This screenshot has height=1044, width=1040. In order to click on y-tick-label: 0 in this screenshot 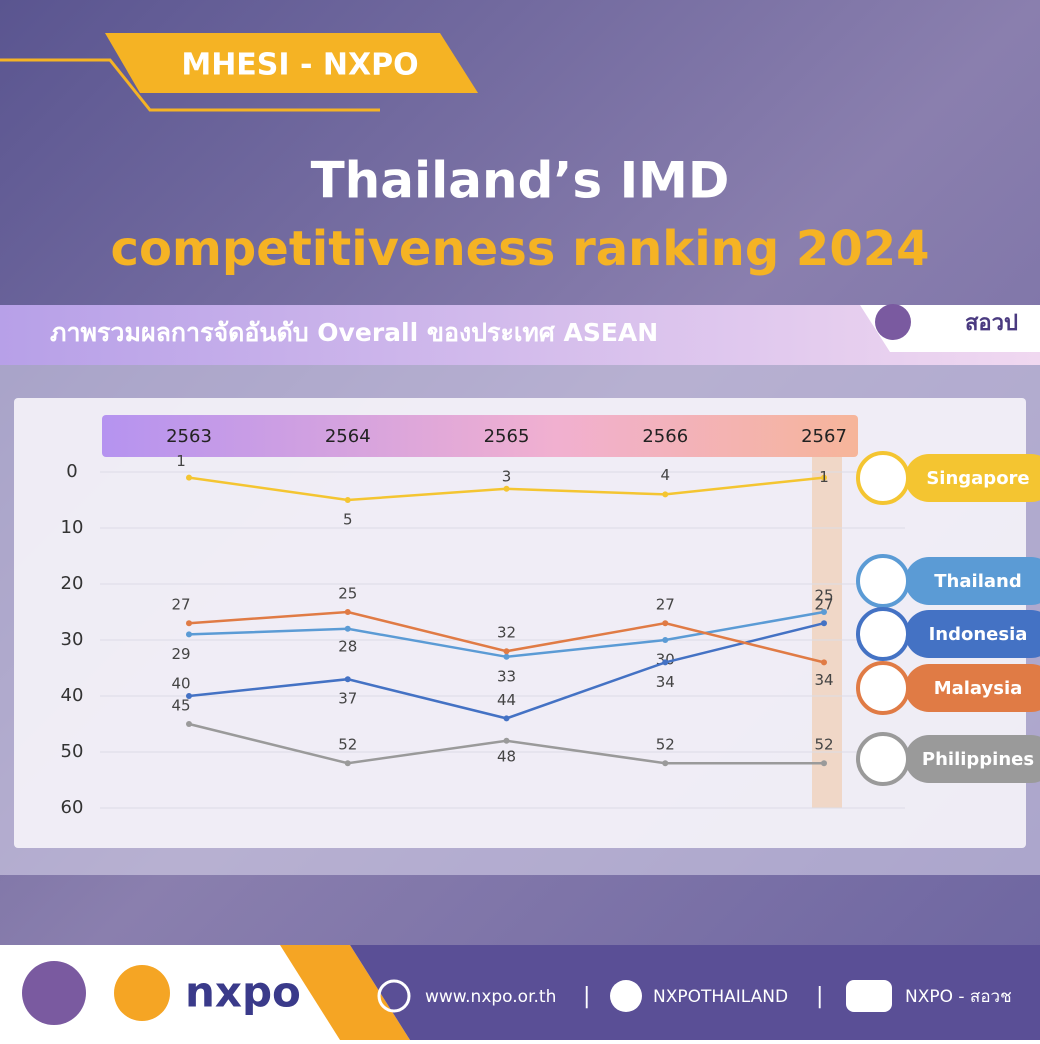, I will do `click(71, 471)`.